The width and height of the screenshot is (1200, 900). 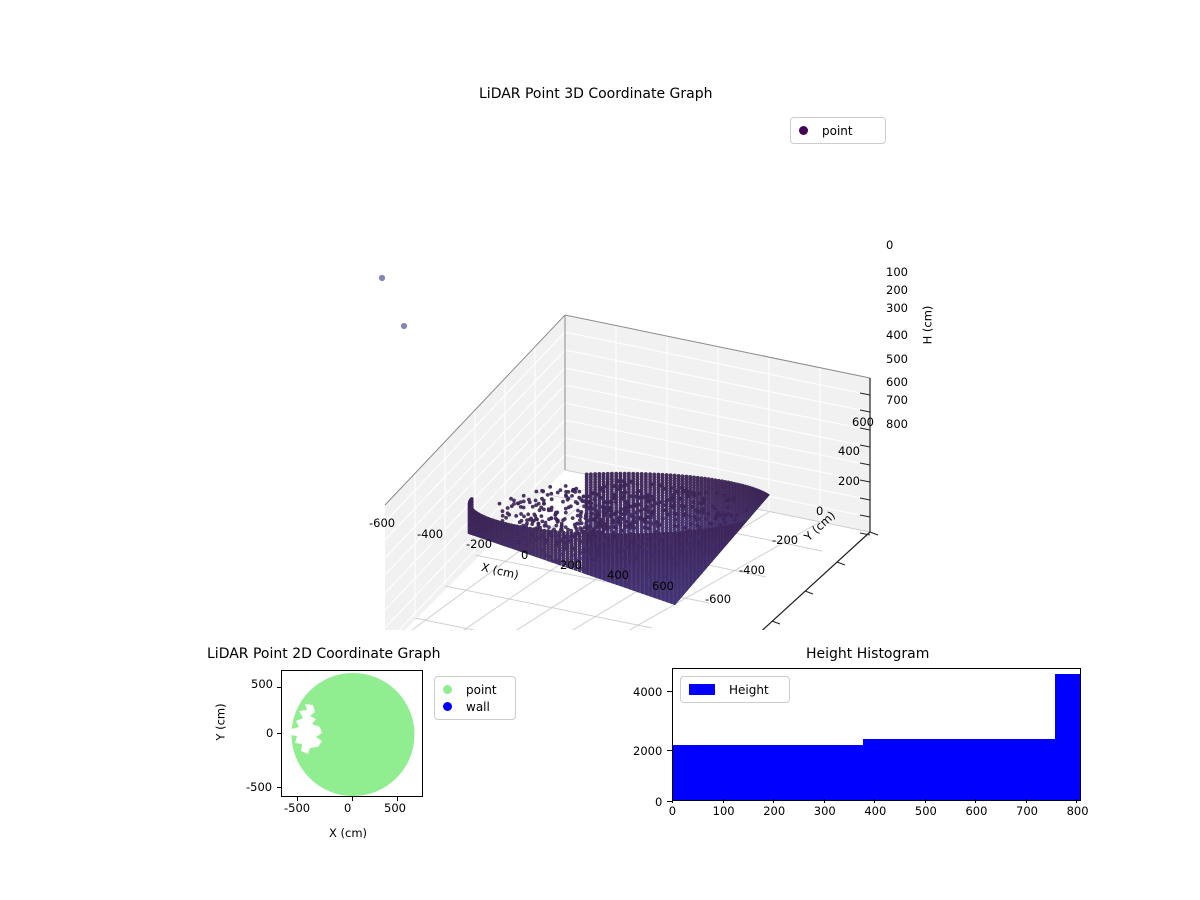 I want to click on wall-marker-icon, so click(x=447, y=706).